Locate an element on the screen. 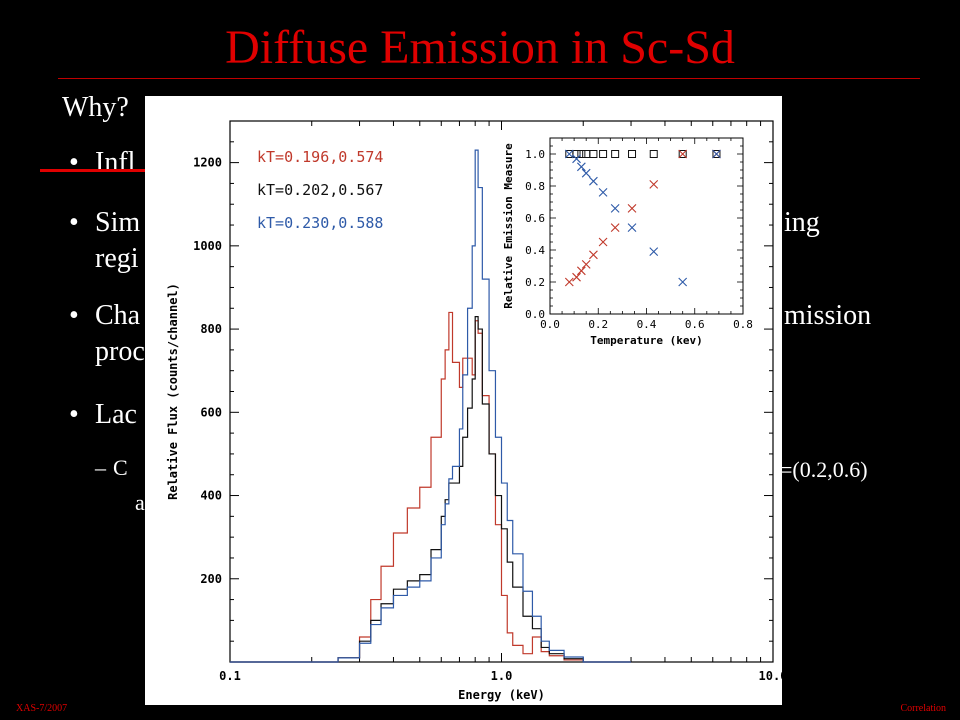 This screenshot has width=960, height=720. inset-y-tick-label: 0.0 is located at coordinates (535, 314).